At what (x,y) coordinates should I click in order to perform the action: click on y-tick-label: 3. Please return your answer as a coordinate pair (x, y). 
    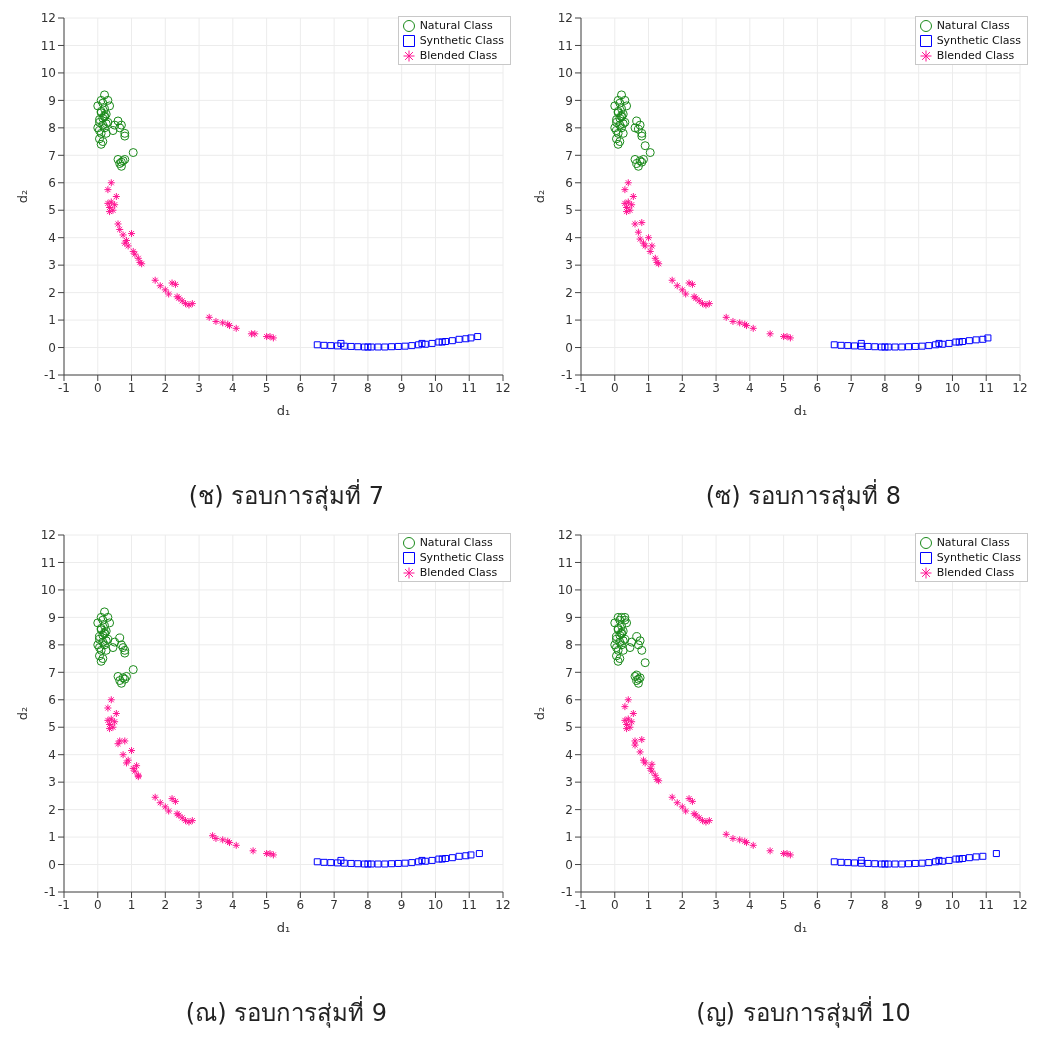
    Looking at the image, I should click on (569, 782).